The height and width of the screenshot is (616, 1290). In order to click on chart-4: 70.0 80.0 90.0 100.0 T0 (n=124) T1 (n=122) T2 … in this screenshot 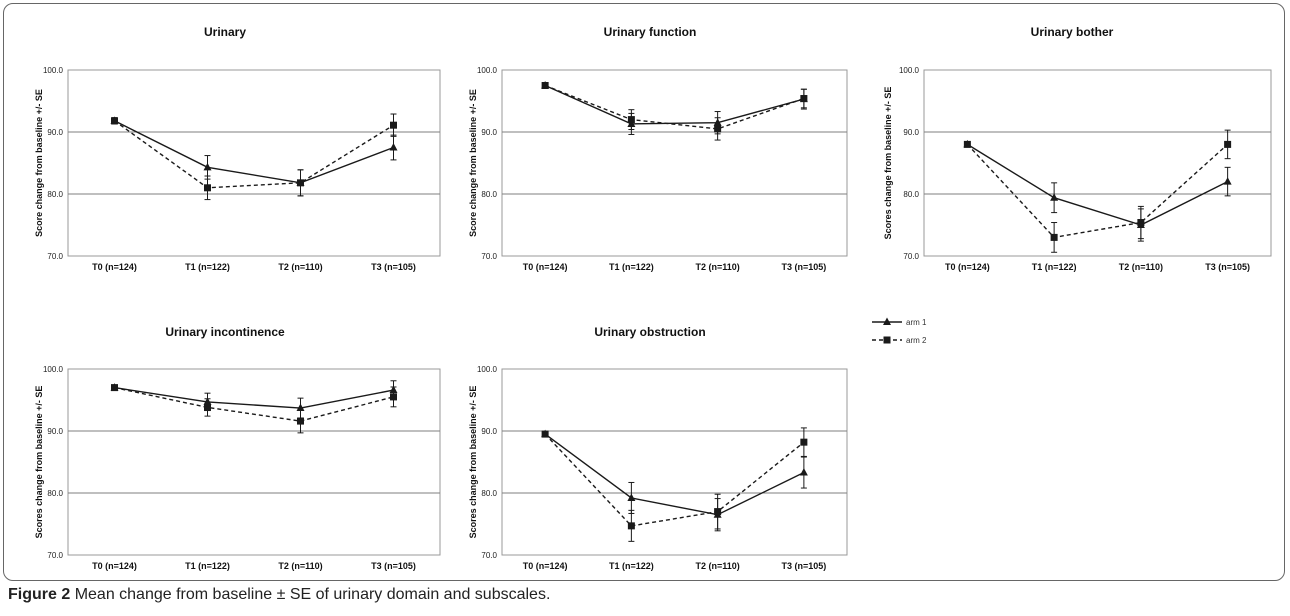, I will do `click(658, 448)`.